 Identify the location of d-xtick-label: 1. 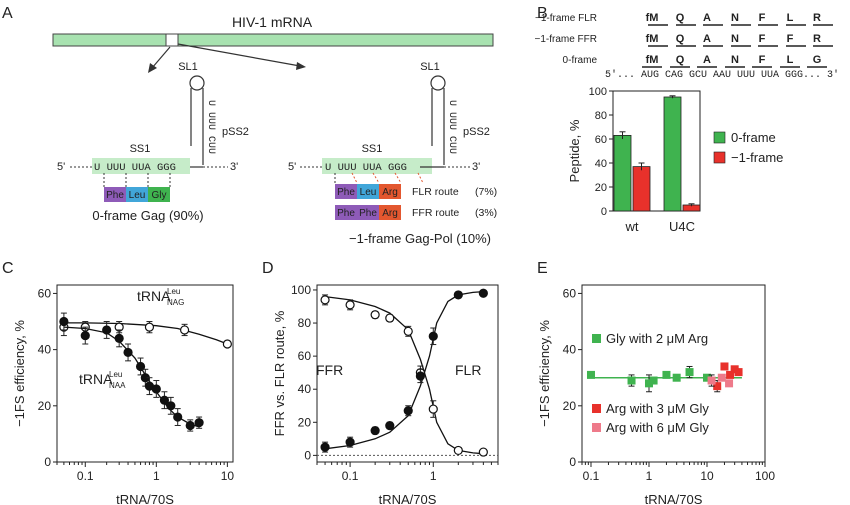
(433, 476).